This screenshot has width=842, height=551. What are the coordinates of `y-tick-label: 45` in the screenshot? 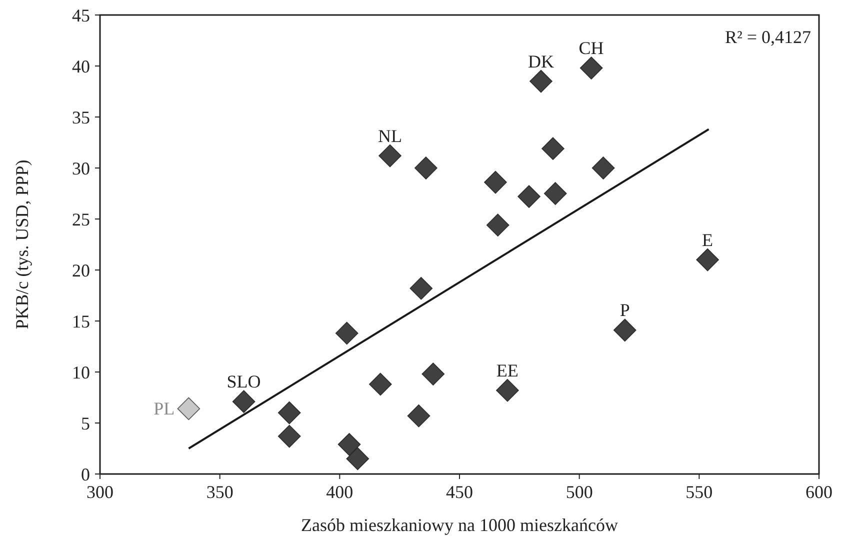 It's located at (81, 15).